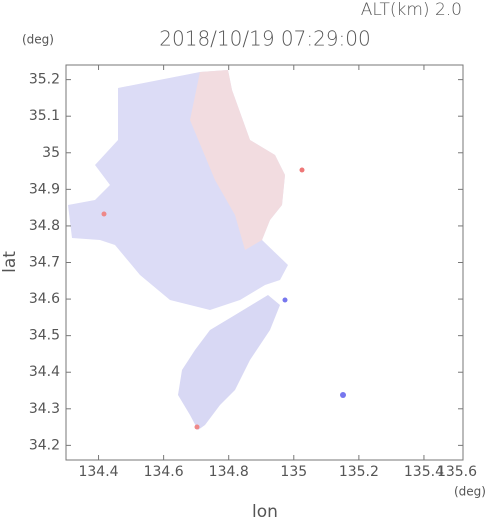 This screenshot has width=491, height=521. What do you see at coordinates (424, 472) in the screenshot?
I see `x-tick-label: 135.4` at bounding box center [424, 472].